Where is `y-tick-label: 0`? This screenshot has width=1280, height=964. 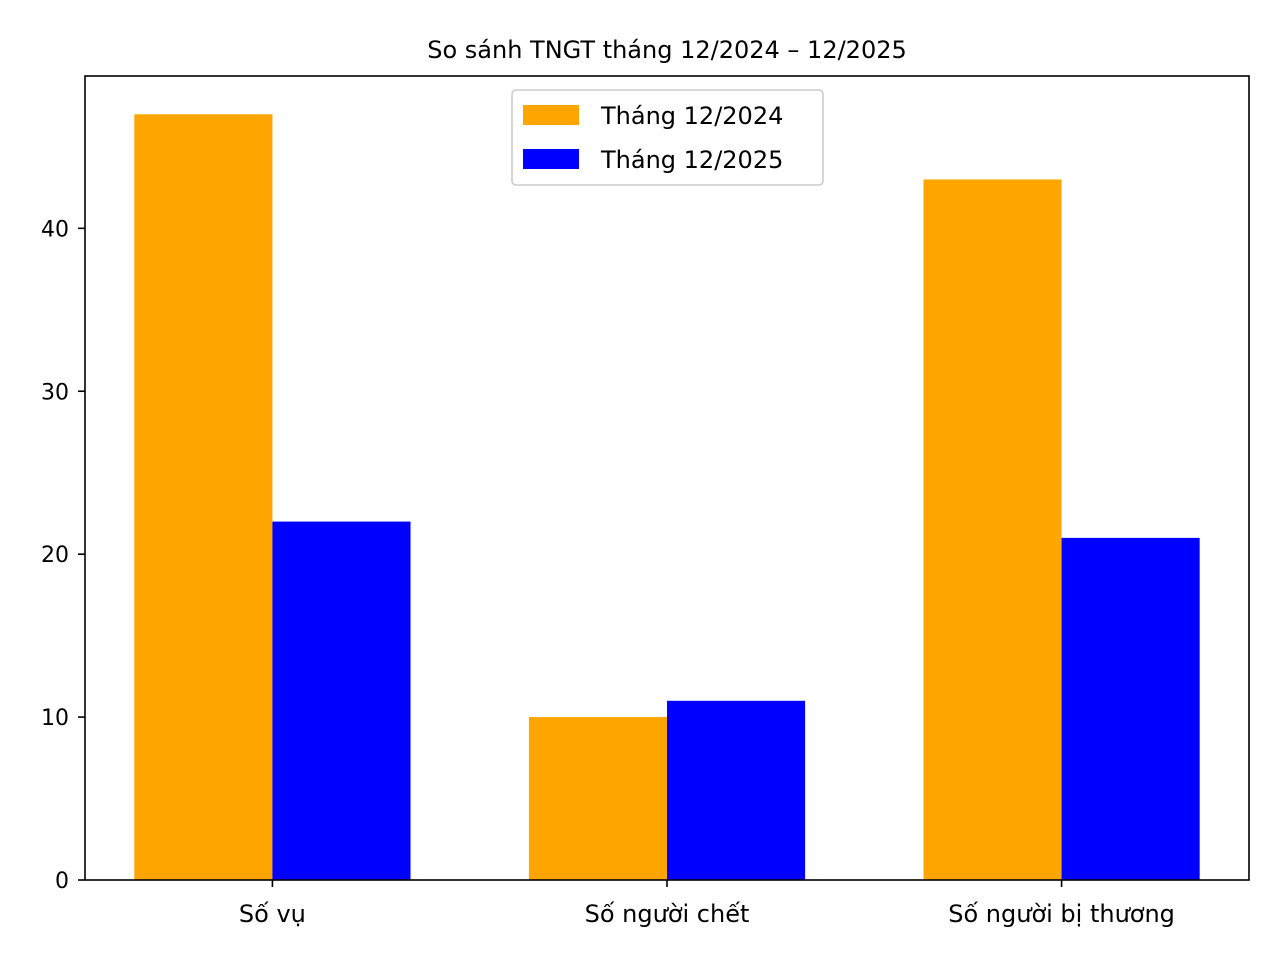
y-tick-label: 0 is located at coordinates (62, 881).